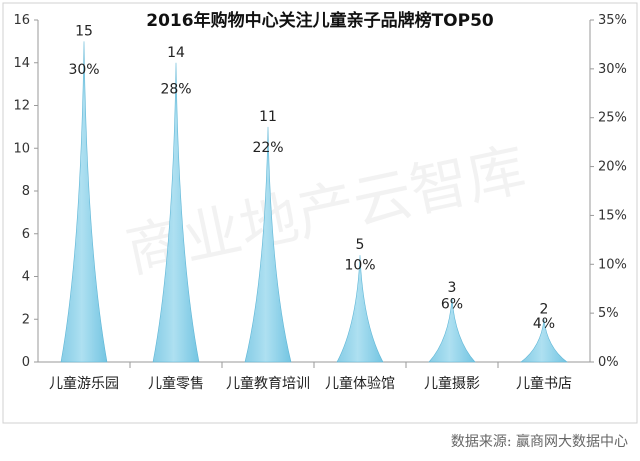 Image resolution: width=640 pixels, height=461 pixels. What do you see at coordinates (539, 441) in the screenshot?
I see `source-note: 数据来源: 赢商网大数据中心` at bounding box center [539, 441].